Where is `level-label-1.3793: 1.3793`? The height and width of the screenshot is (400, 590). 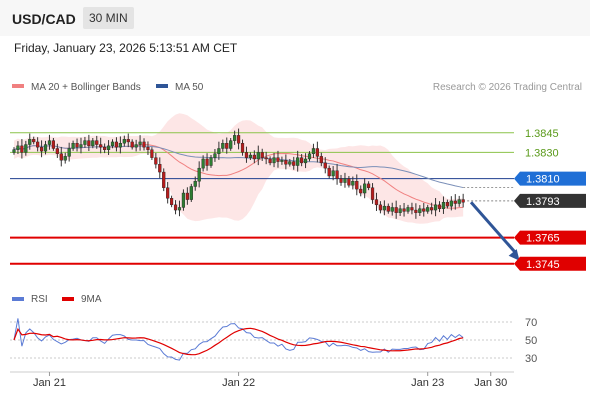 level-label-1.3793: 1.3793 is located at coordinates (543, 202).